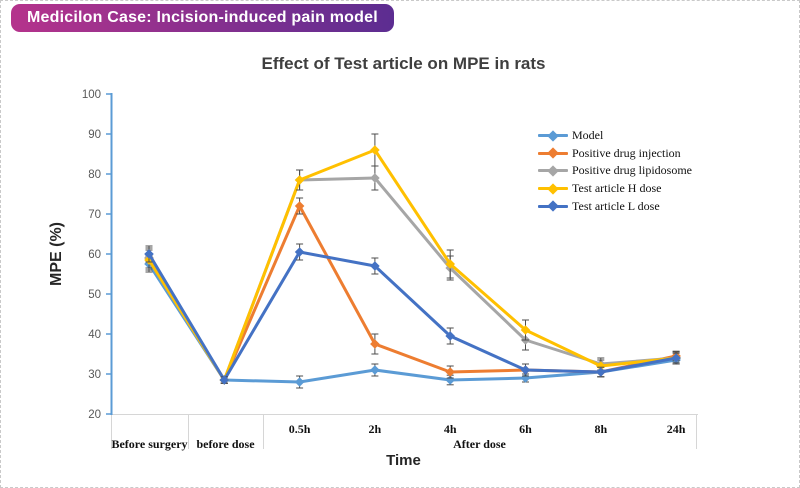  Describe the element at coordinates (588, 135) in the screenshot. I see `legend-label: Model` at that location.